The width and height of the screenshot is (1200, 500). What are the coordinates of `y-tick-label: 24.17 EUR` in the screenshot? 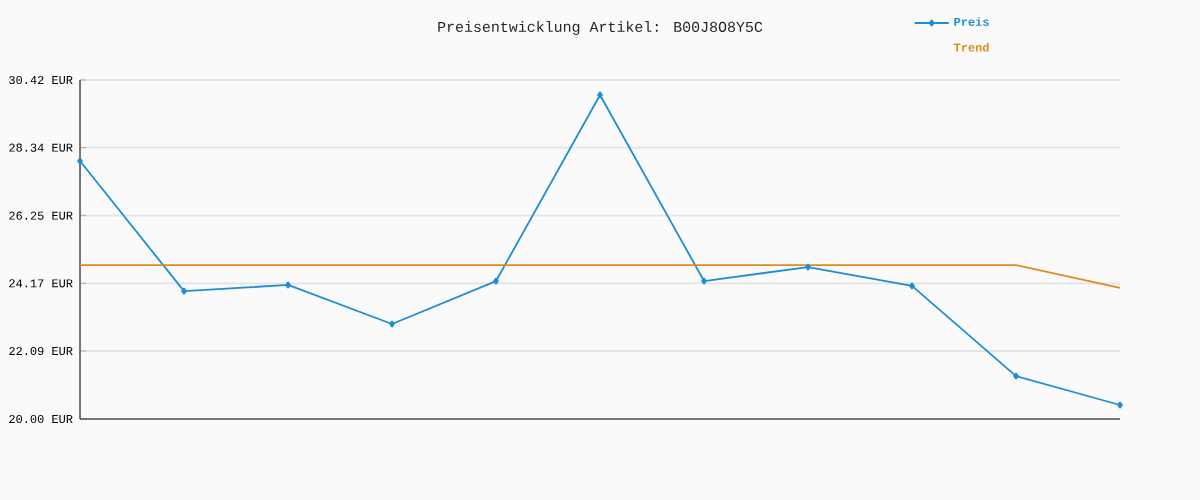 It's located at (41, 283).